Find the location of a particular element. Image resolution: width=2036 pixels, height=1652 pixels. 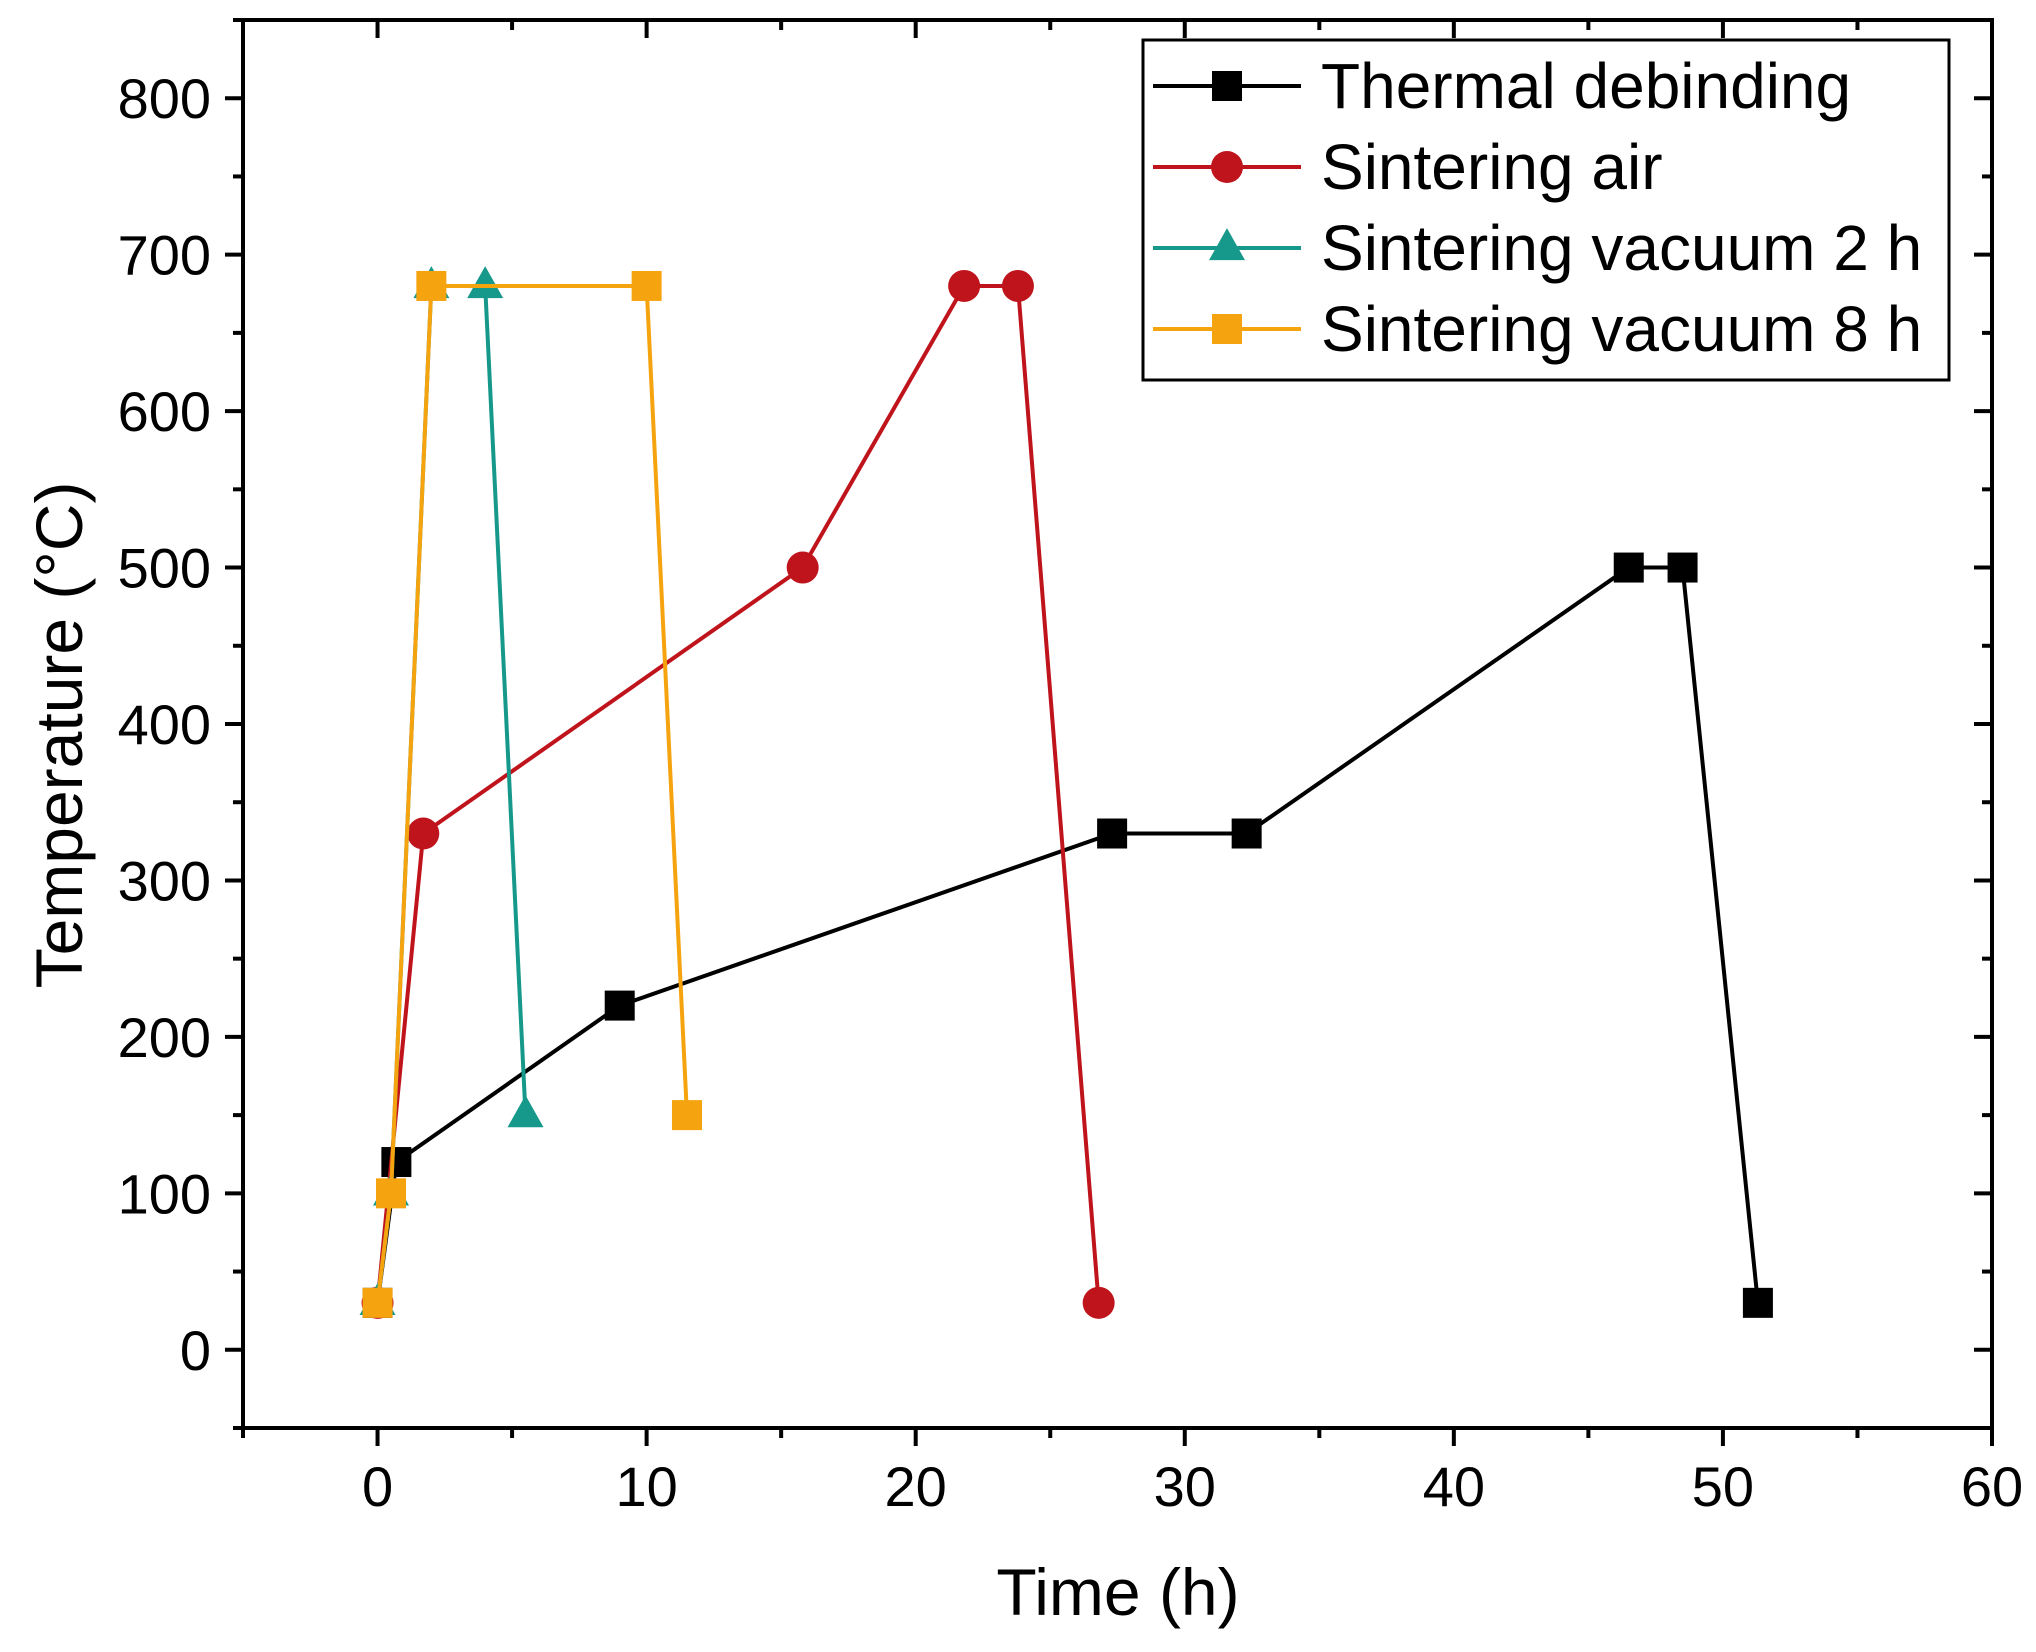

x-axis-title: Time (h) is located at coordinates (1117, 1592).